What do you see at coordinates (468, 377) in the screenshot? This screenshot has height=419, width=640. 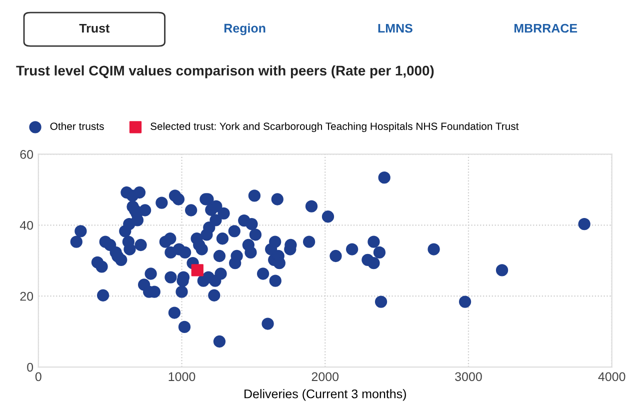 I see `x-tick-label: 3000` at bounding box center [468, 377].